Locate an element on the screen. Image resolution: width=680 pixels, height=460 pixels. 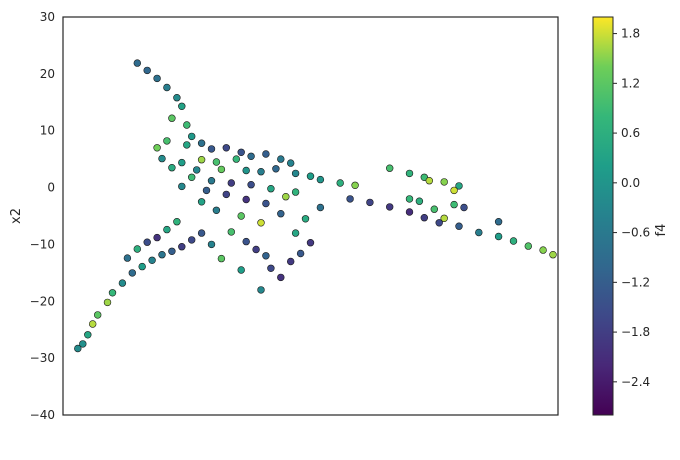
y-tick-label: −40 is located at coordinates (42, 415).